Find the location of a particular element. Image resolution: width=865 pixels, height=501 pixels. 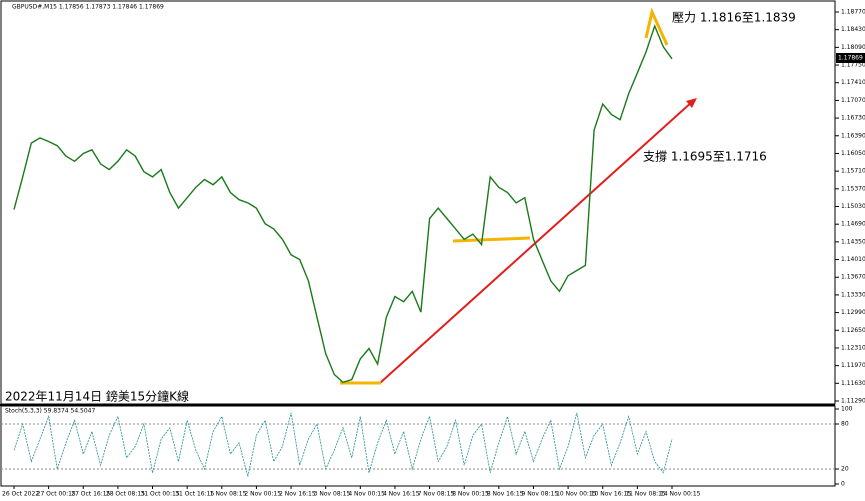

y-tick-label: 1.17410 is located at coordinates (853, 82).